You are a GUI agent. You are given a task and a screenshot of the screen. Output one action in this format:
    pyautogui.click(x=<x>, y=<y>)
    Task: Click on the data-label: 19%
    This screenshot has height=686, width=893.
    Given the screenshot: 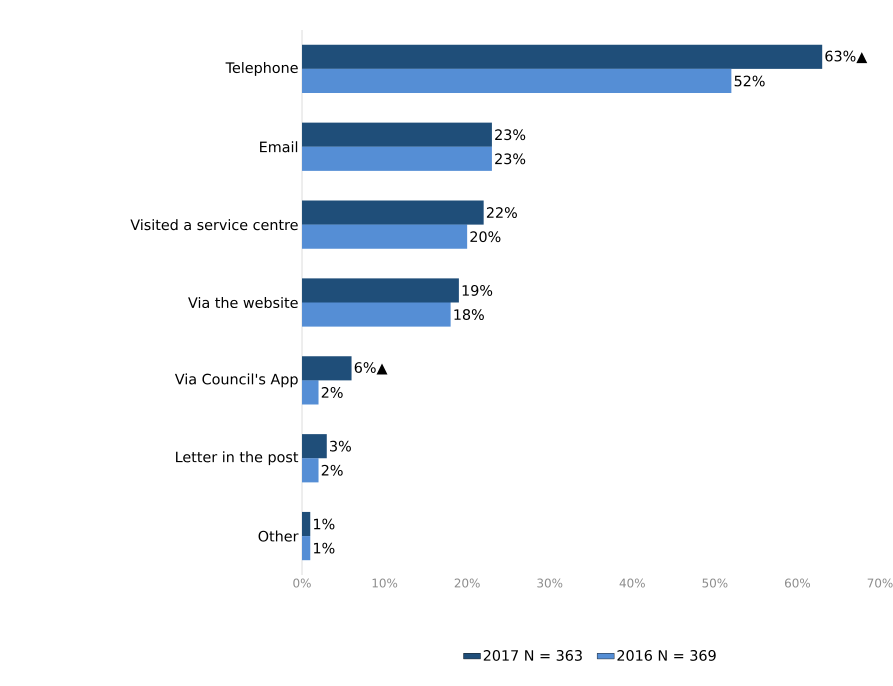 What is the action you would take?
    pyautogui.click(x=477, y=290)
    